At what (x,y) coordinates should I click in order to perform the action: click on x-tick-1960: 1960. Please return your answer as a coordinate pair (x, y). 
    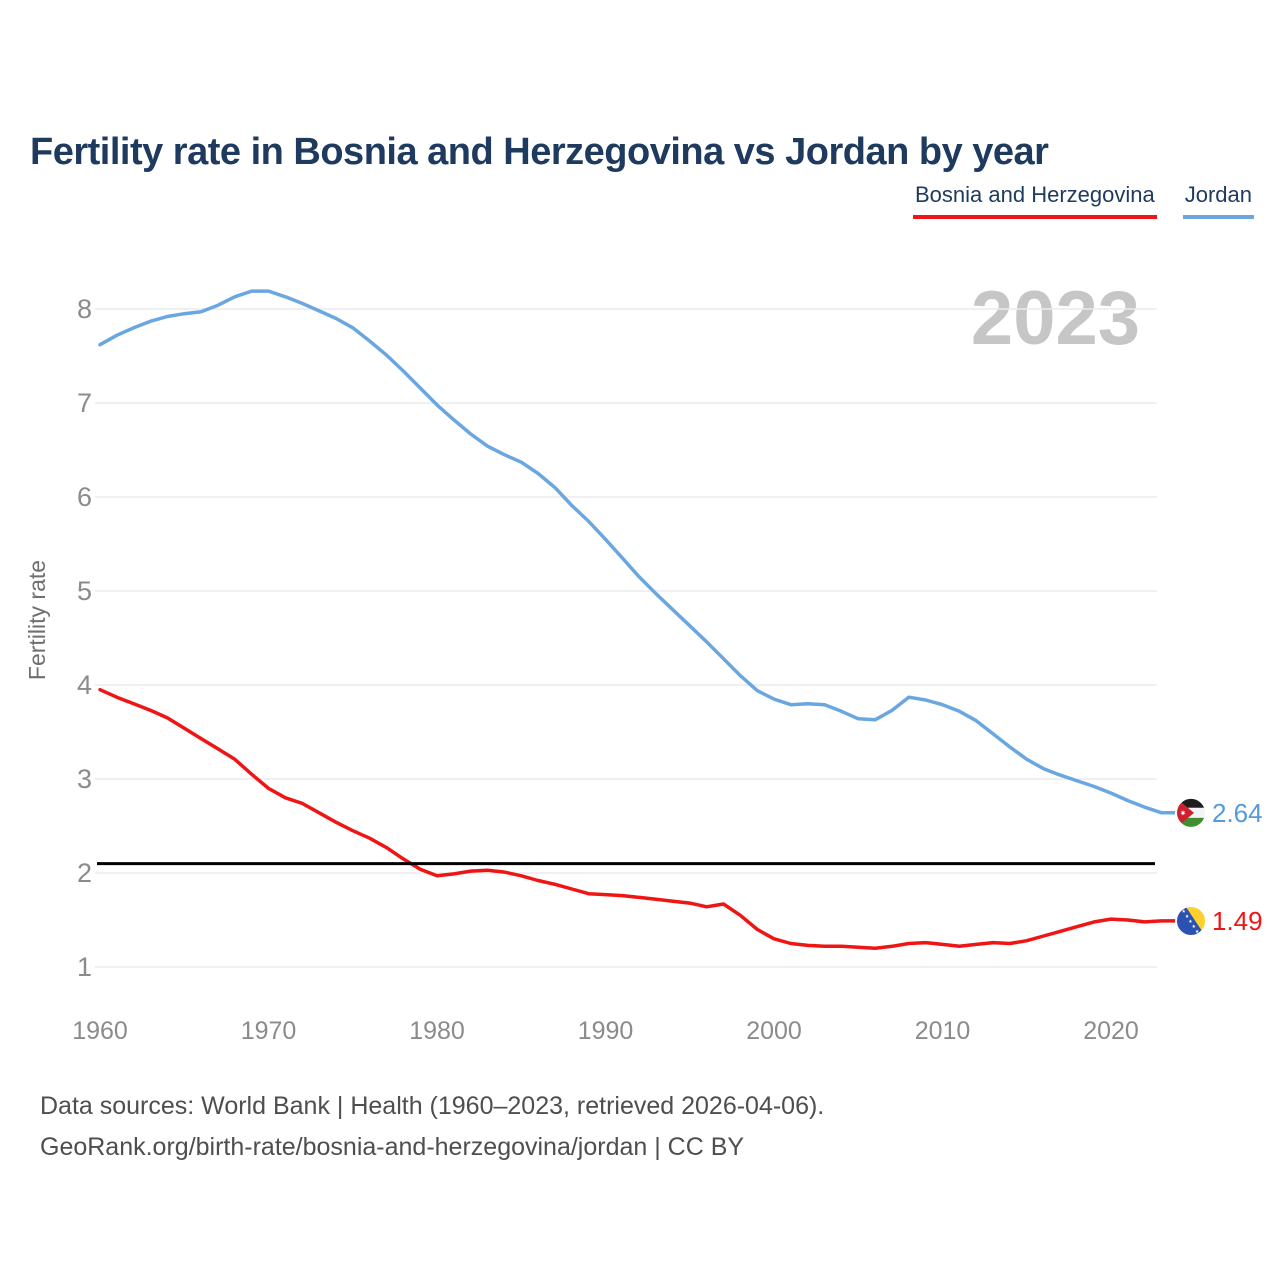
    Looking at the image, I should click on (100, 1031).